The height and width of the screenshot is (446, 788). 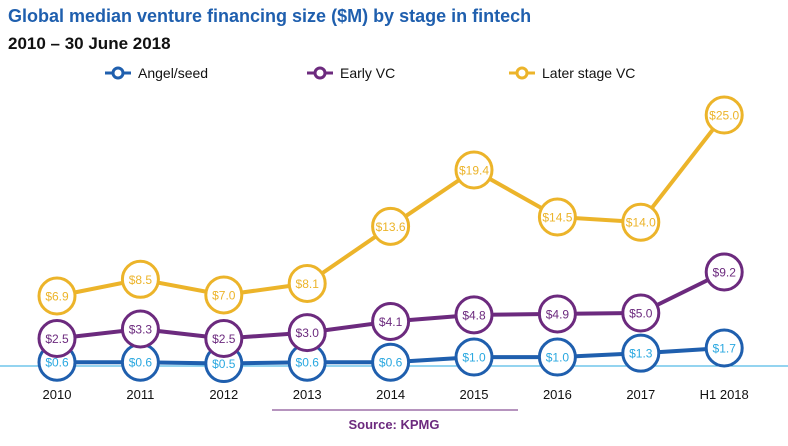 I want to click on data-label: $8.1, so click(x=308, y=284).